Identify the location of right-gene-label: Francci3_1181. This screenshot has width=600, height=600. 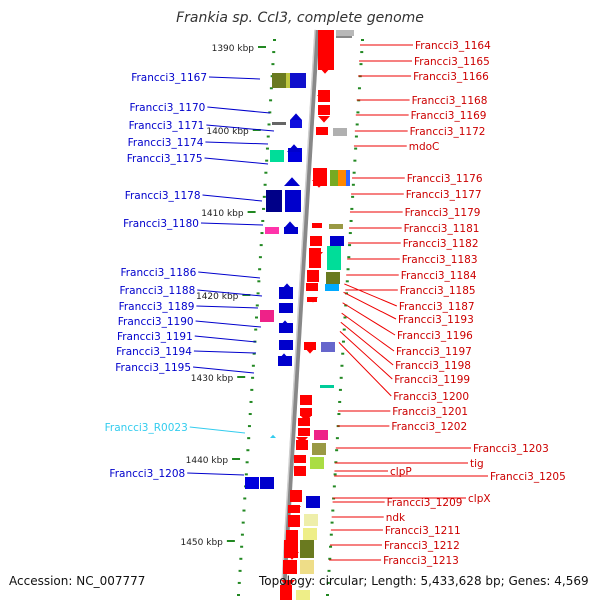
(442, 229).